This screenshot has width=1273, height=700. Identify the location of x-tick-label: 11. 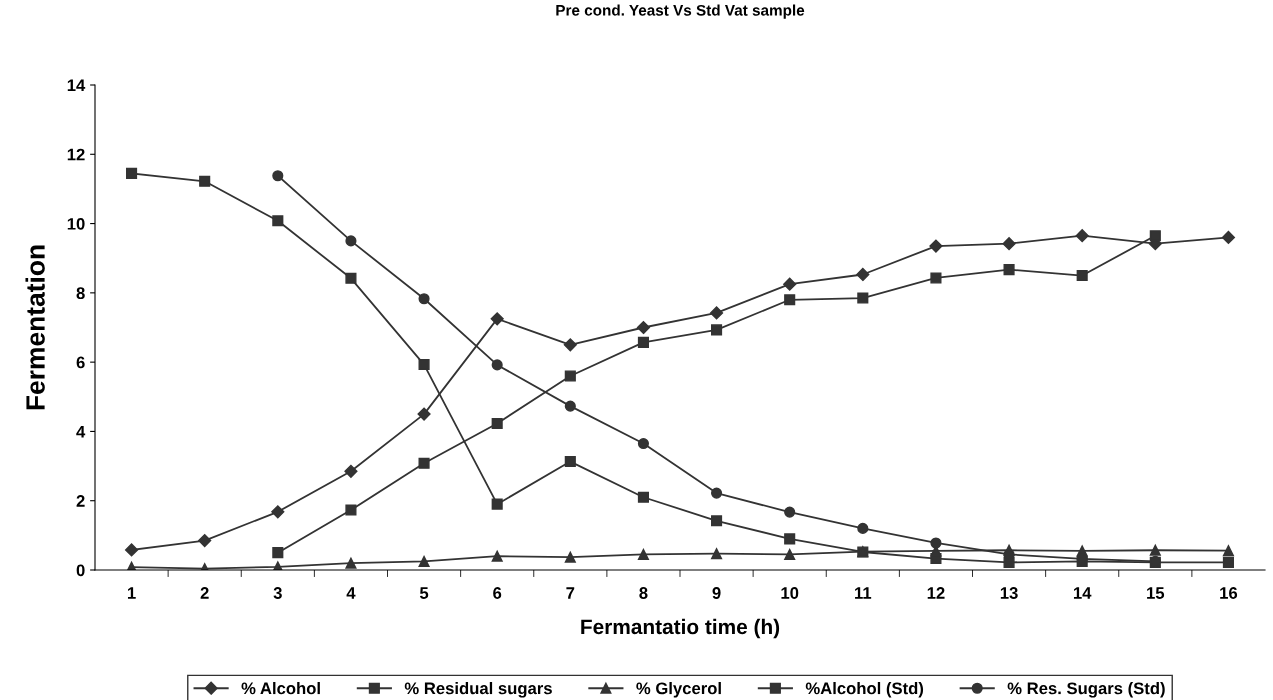
(863, 593).